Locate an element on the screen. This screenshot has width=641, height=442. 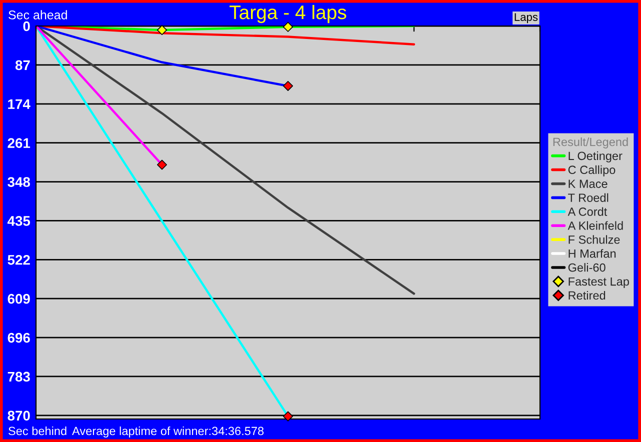
y-tick-label: 87 is located at coordinates (22, 65).